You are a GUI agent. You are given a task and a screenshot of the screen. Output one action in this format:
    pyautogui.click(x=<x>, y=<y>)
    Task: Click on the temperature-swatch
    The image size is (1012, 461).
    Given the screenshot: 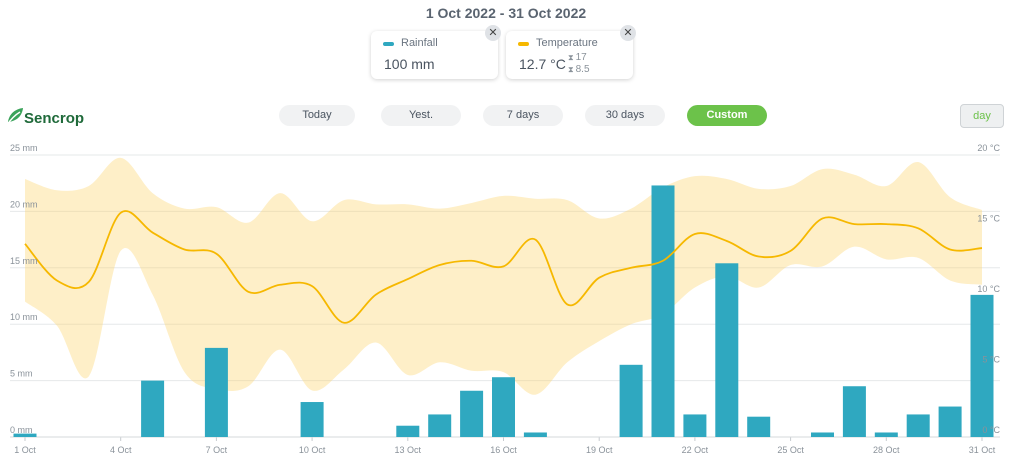 What is the action you would take?
    pyautogui.click(x=523, y=44)
    